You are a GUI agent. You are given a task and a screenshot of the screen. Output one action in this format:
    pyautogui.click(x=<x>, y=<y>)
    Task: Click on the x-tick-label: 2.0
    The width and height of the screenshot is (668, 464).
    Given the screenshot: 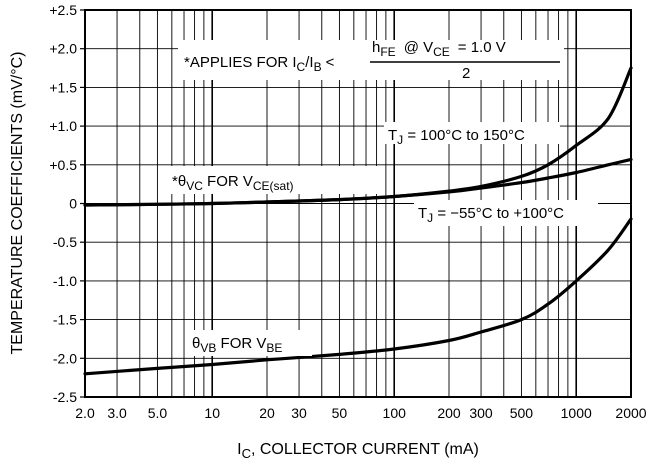 What is the action you would take?
    pyautogui.click(x=85, y=413)
    